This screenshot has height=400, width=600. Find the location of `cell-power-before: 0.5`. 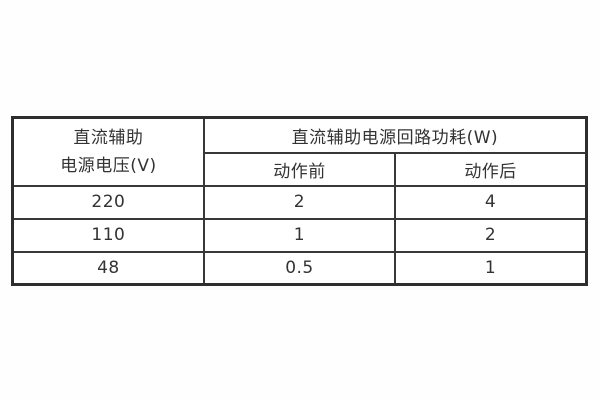

cell-power-before: 0.5 is located at coordinates (299, 268).